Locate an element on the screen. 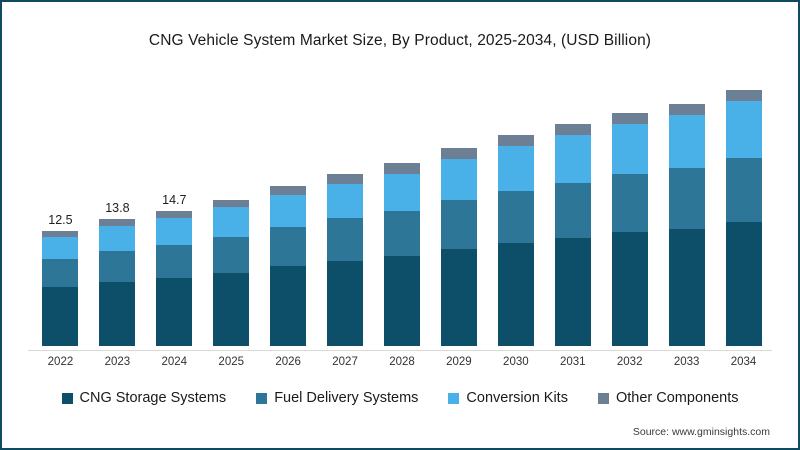 The height and width of the screenshot is (450, 800). legend-item-conversion: Conversion Kits is located at coordinates (508, 398).